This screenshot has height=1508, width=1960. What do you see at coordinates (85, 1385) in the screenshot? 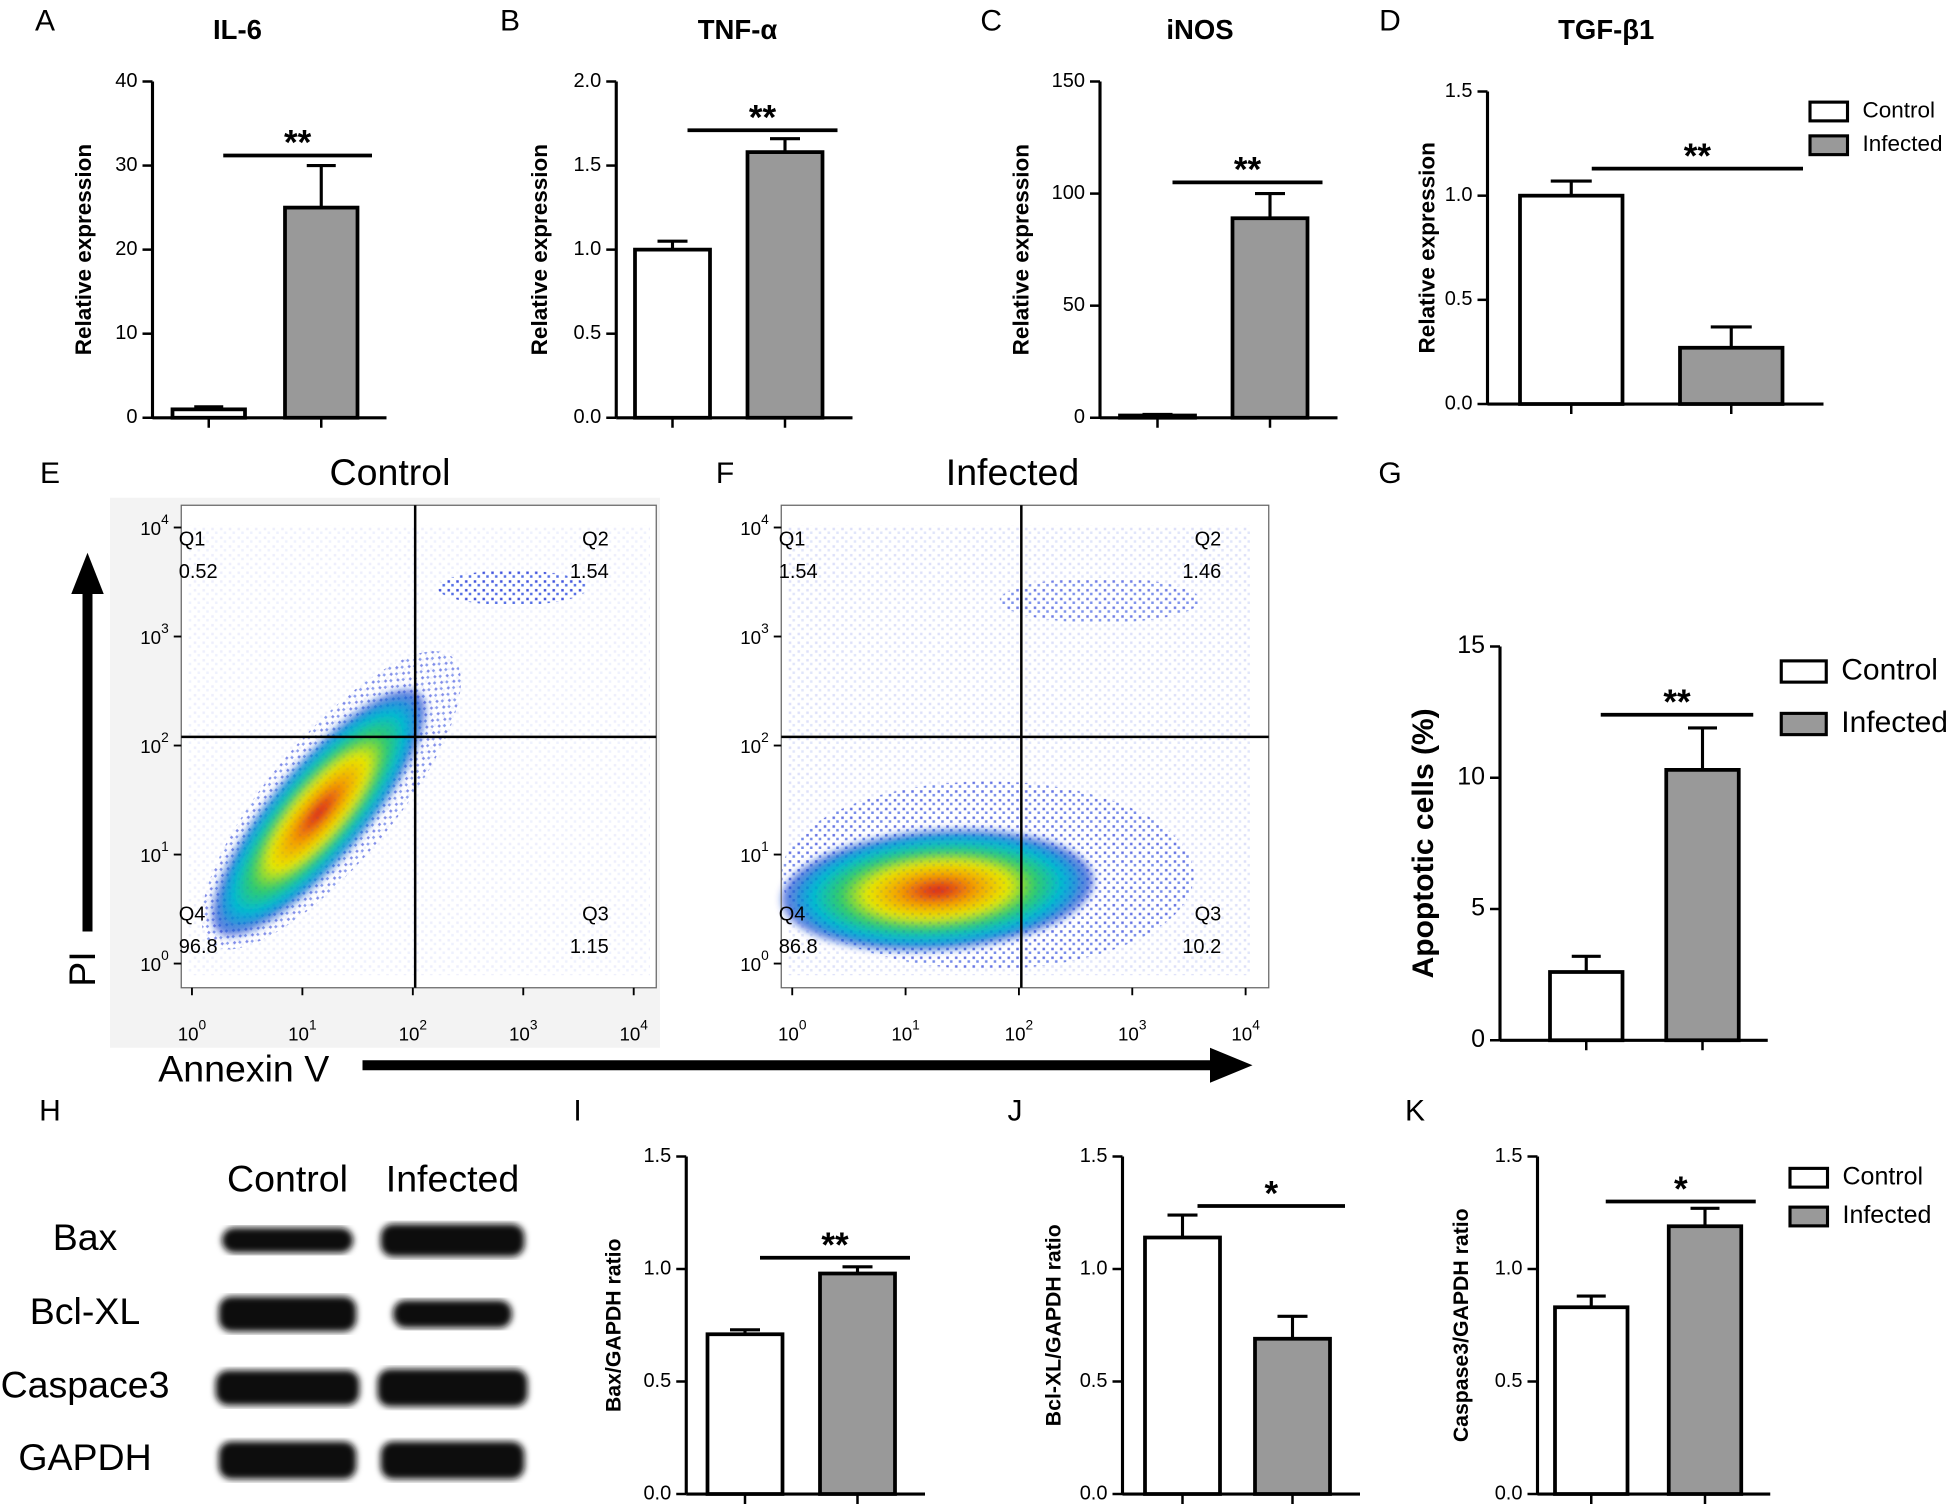
I see `row-label: Caspace3` at bounding box center [85, 1385].